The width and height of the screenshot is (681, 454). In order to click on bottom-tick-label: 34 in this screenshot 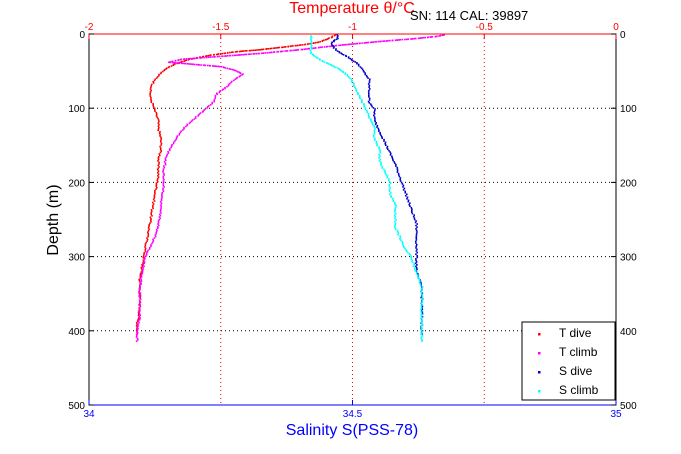, I will do `click(89, 414)`.